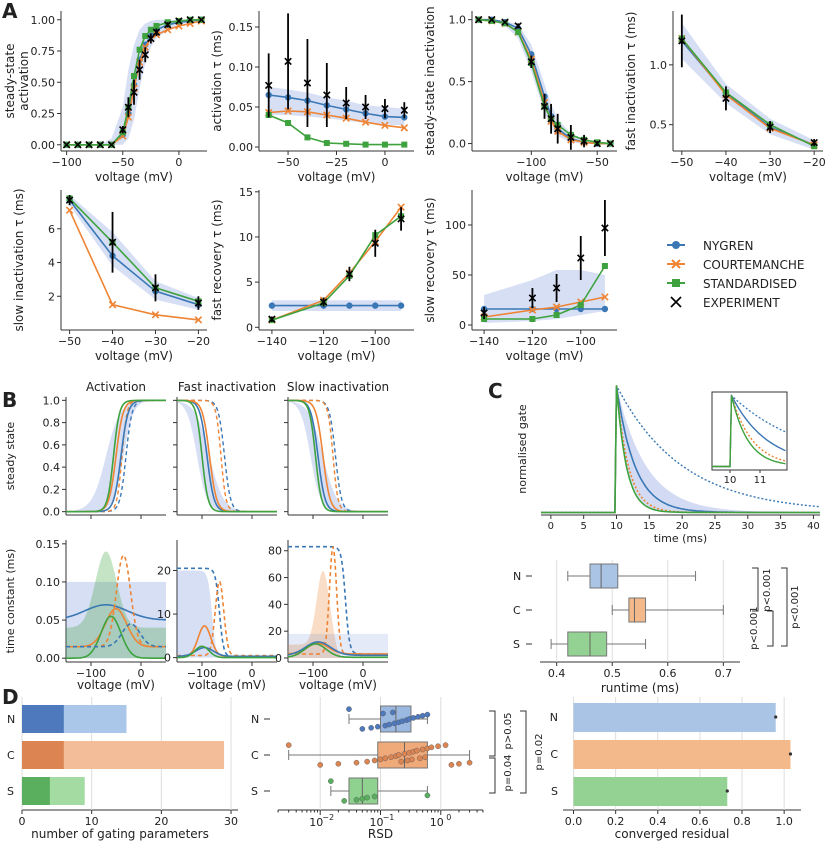 This screenshot has width=830, height=842. I want to click on subplot-title: Fast inactivation, so click(227, 387).